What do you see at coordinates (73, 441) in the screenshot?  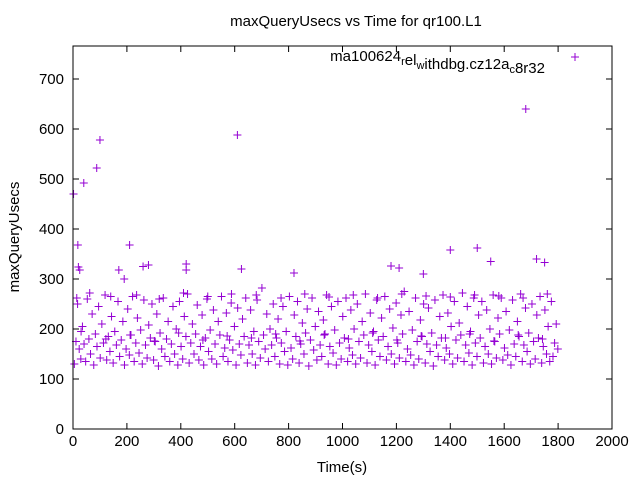 I see `x-tick-label: 0` at bounding box center [73, 441].